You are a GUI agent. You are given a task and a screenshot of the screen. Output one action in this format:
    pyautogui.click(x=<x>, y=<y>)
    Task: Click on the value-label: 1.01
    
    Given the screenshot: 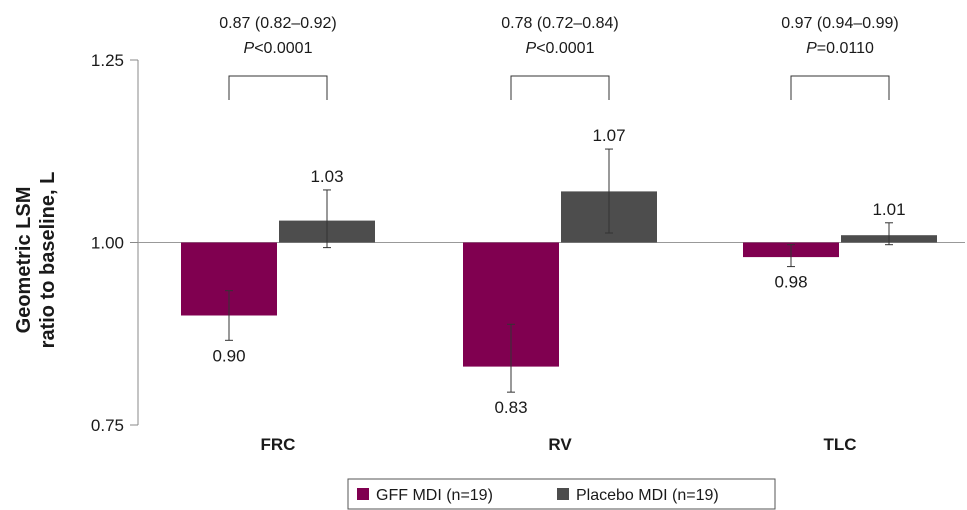 What is the action you would take?
    pyautogui.click(x=888, y=209)
    